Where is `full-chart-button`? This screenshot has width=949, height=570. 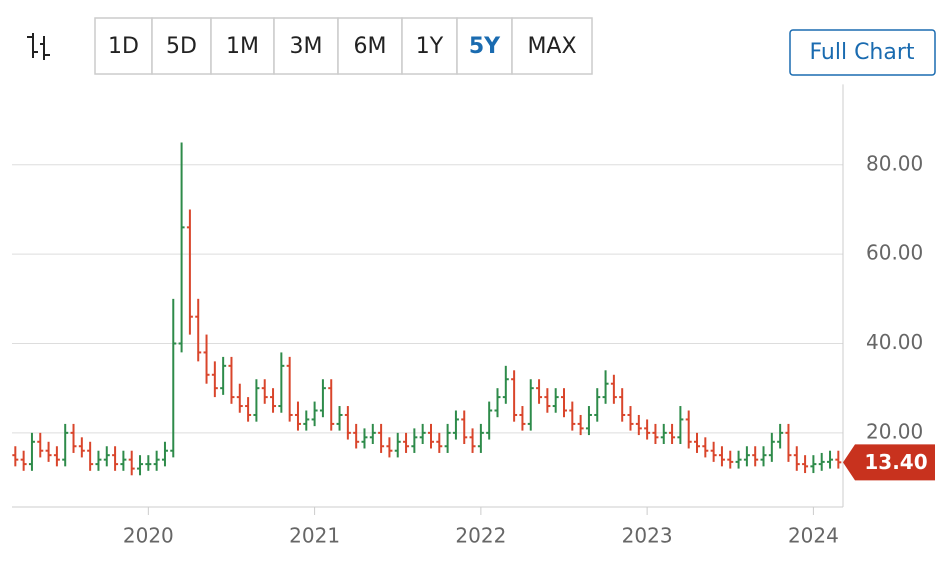
full-chart-button is located at coordinates (862, 52).